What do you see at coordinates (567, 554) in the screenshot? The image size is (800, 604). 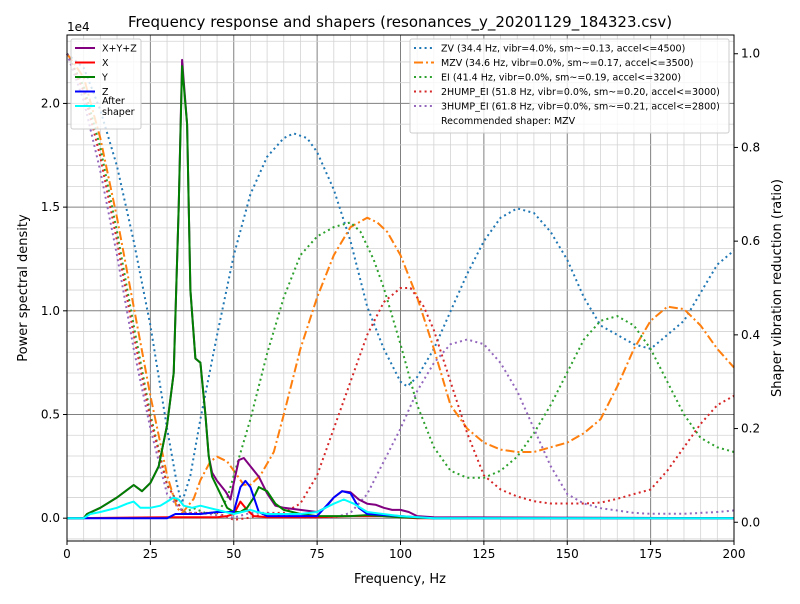 I see `x-tick-label: 150` at bounding box center [567, 554].